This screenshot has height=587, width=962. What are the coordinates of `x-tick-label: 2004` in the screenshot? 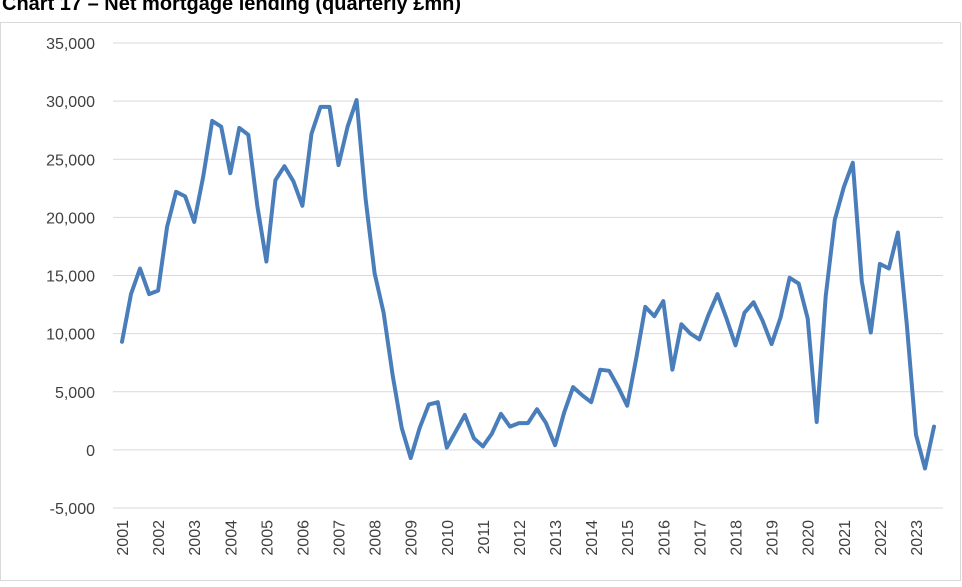 It's located at (231, 538).